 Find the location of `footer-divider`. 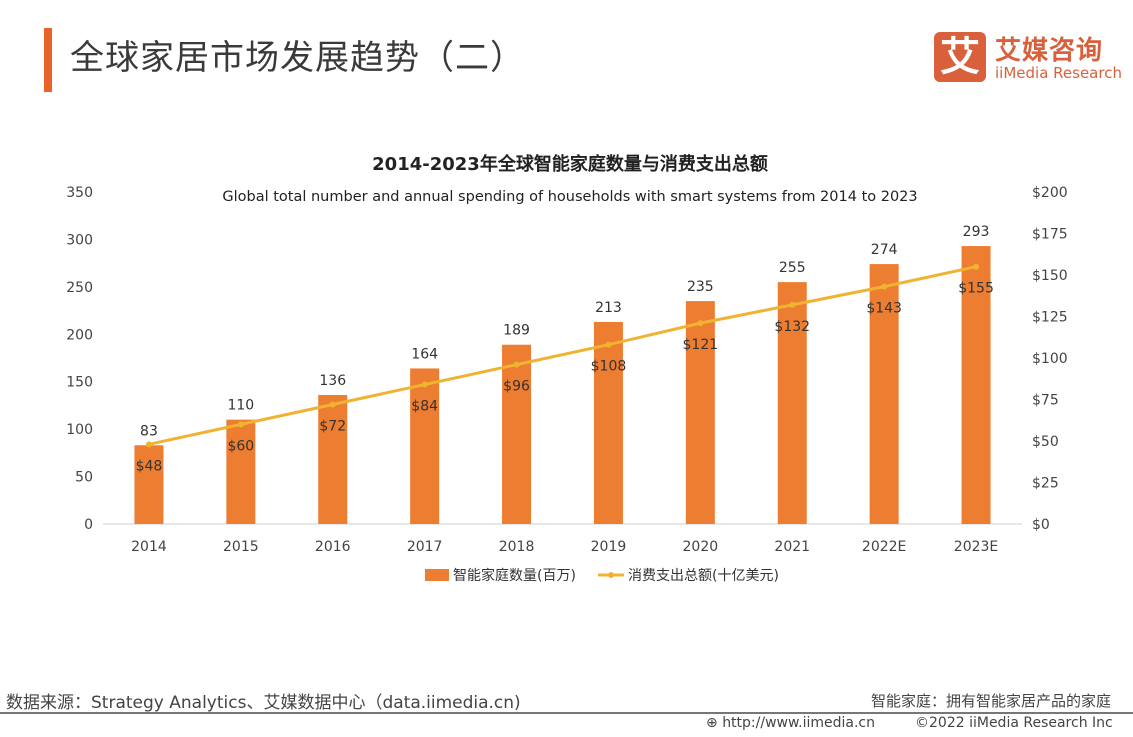

footer-divider is located at coordinates (566, 713).